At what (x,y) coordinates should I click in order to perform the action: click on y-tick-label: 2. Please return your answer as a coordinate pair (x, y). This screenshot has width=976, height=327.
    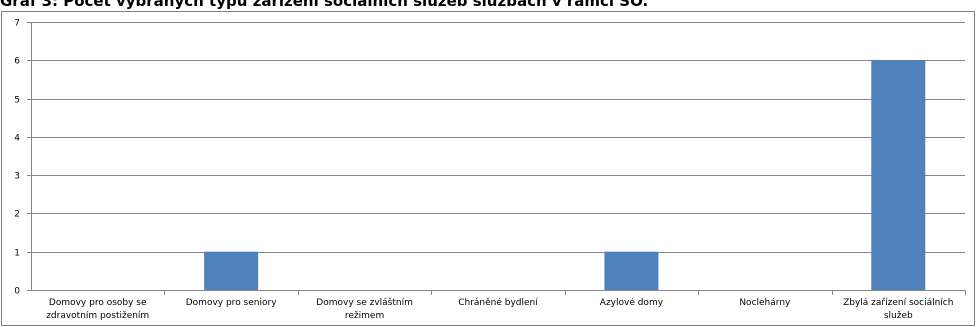
    Looking at the image, I should click on (17, 215).